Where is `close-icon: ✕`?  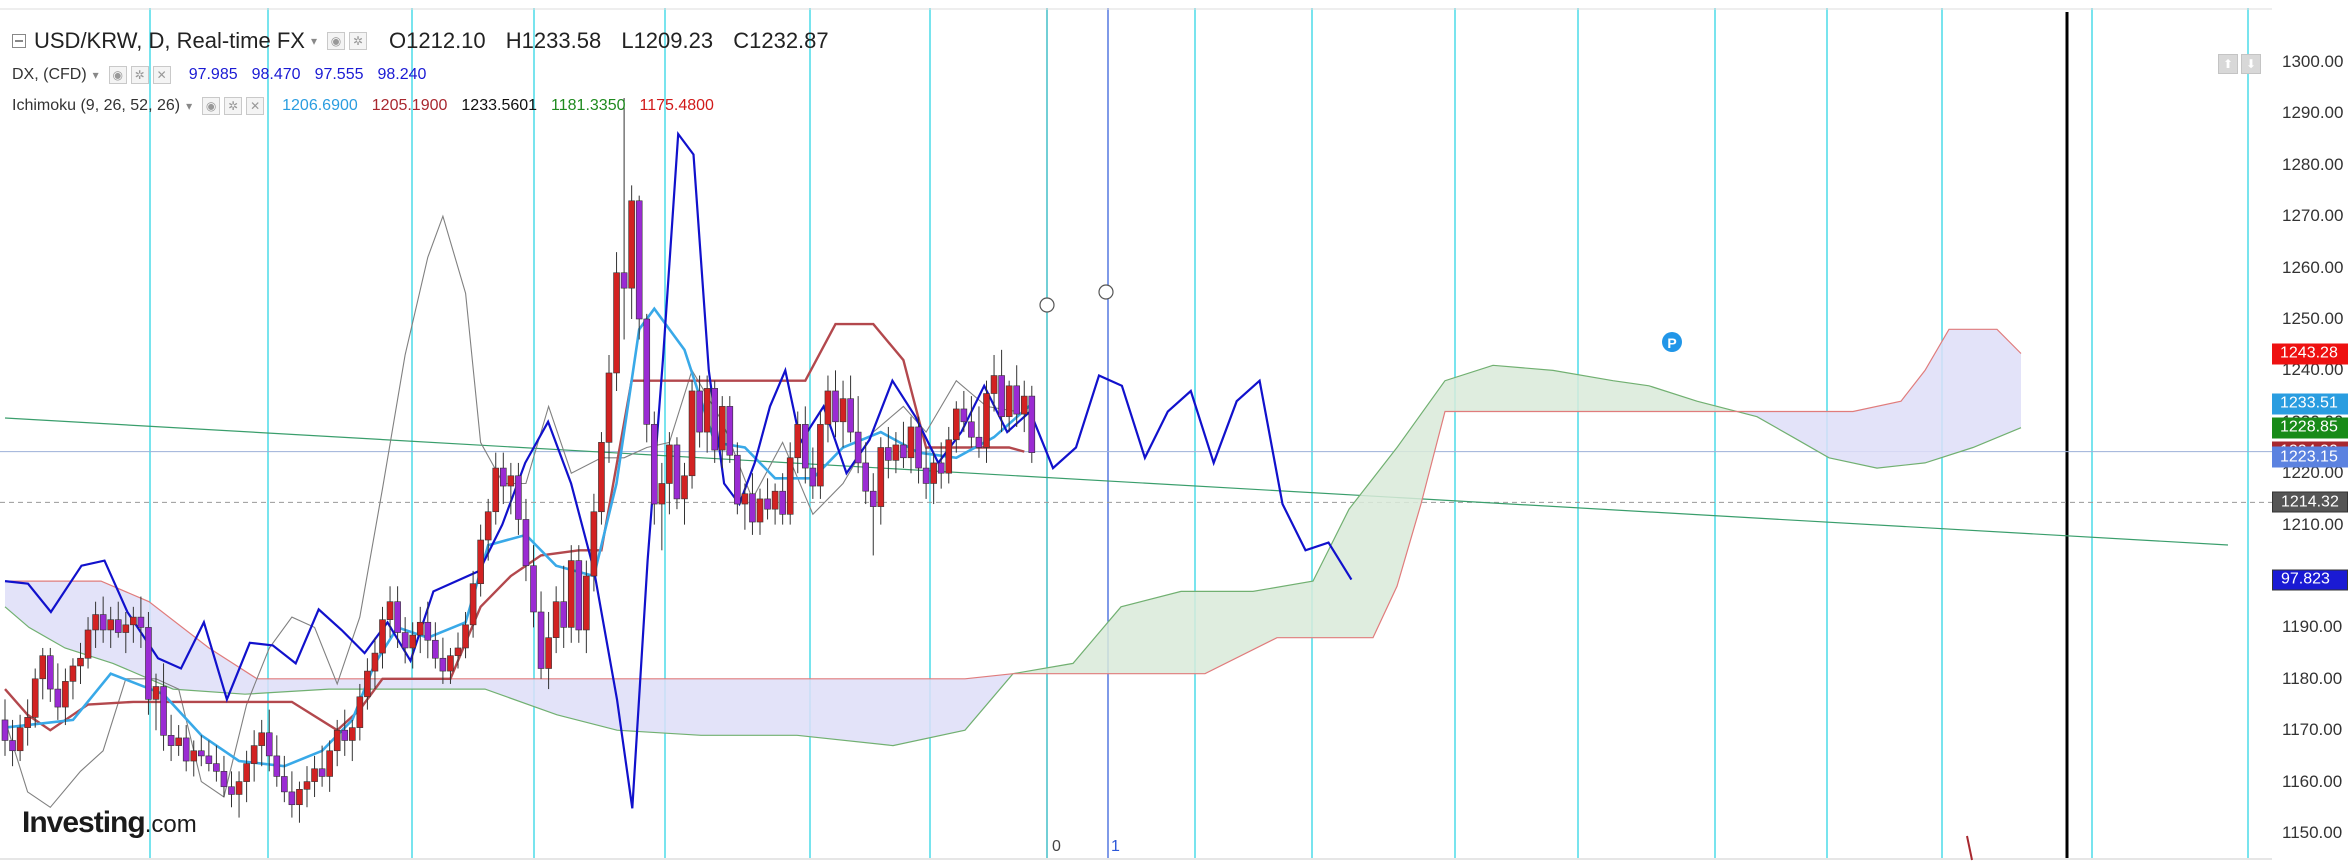
close-icon: ✕ is located at coordinates (255, 105).